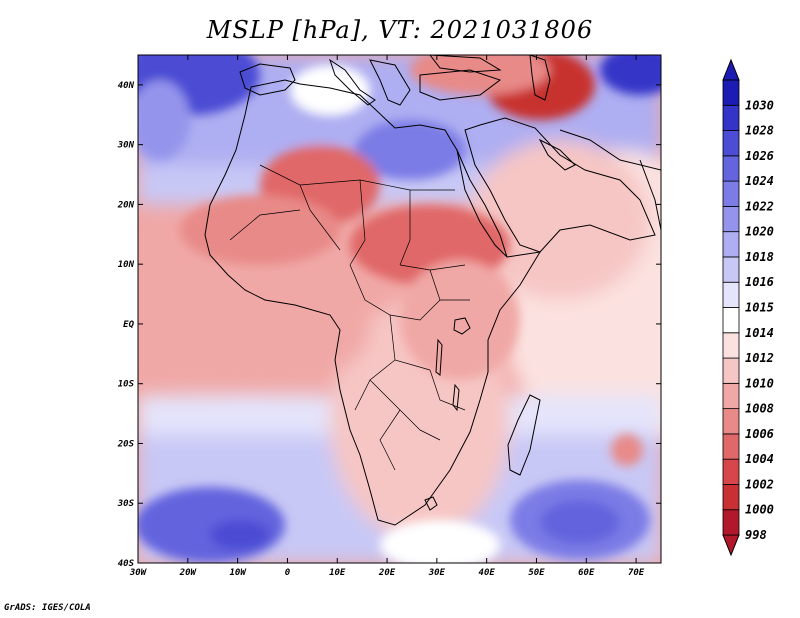 This screenshot has width=800, height=618. What do you see at coordinates (487, 573) in the screenshot?
I see `lon-tick-label: 40E` at bounding box center [487, 573].